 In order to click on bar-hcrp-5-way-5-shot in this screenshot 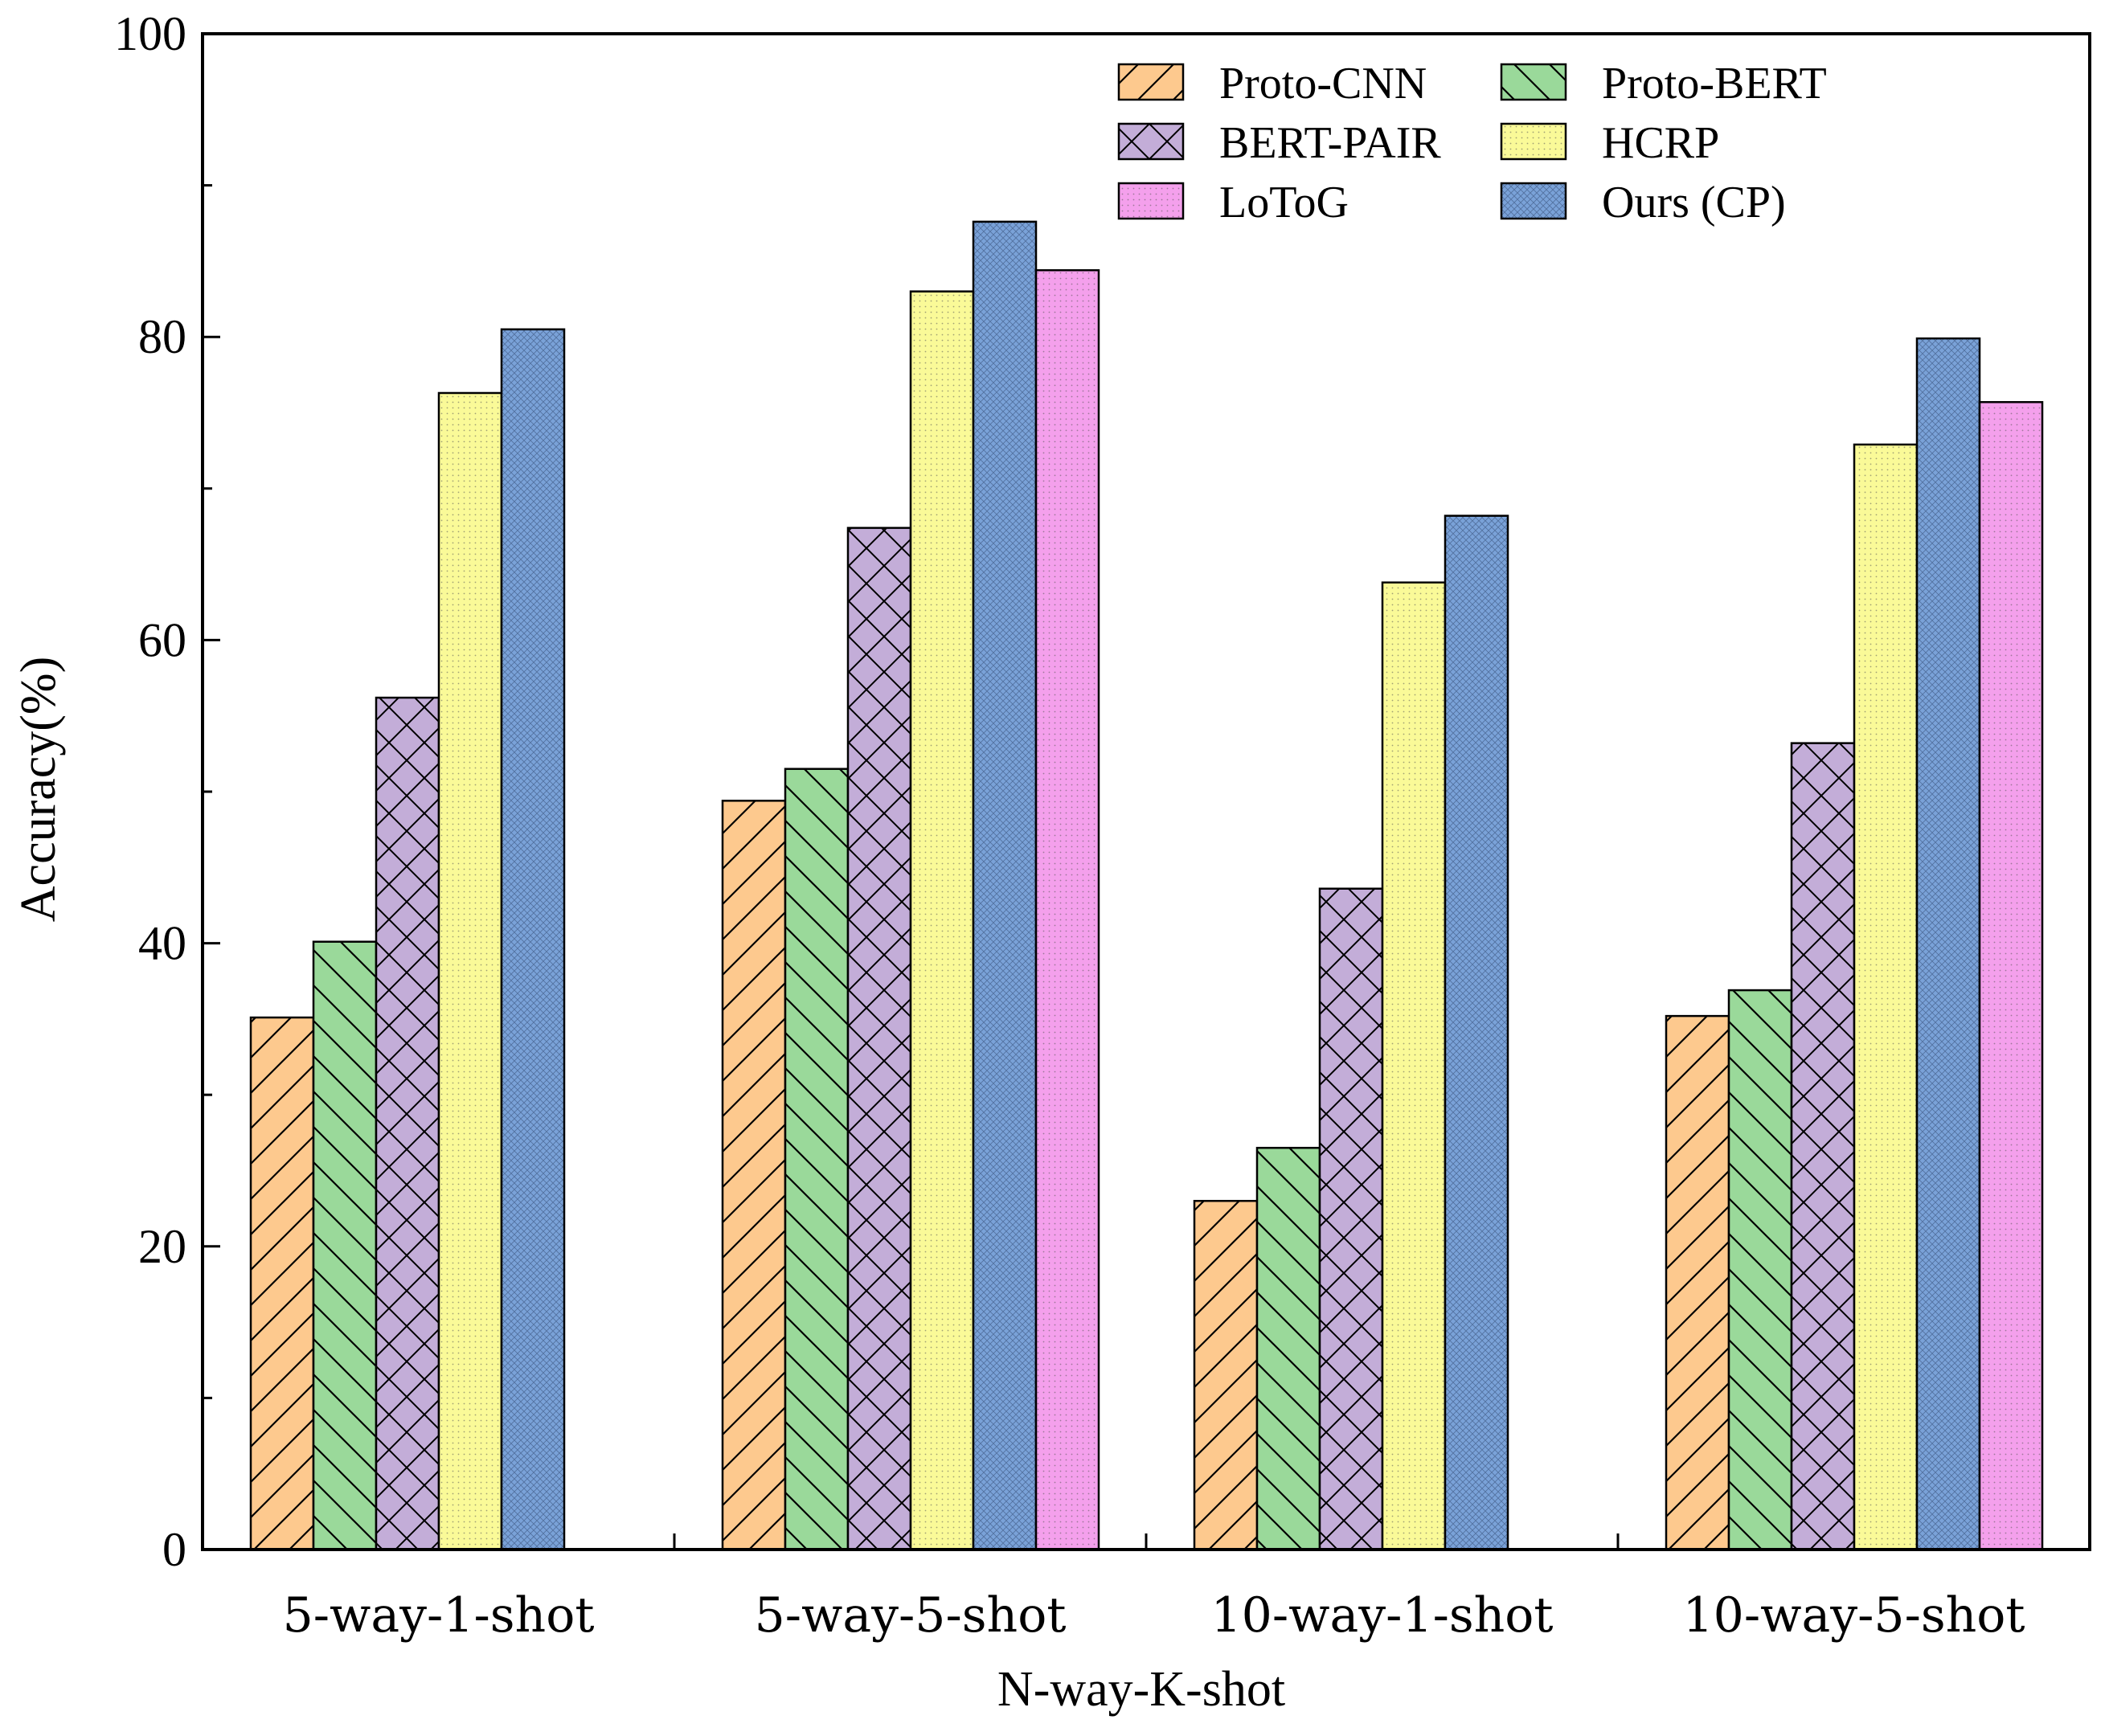, I will do `click(942, 920)`.